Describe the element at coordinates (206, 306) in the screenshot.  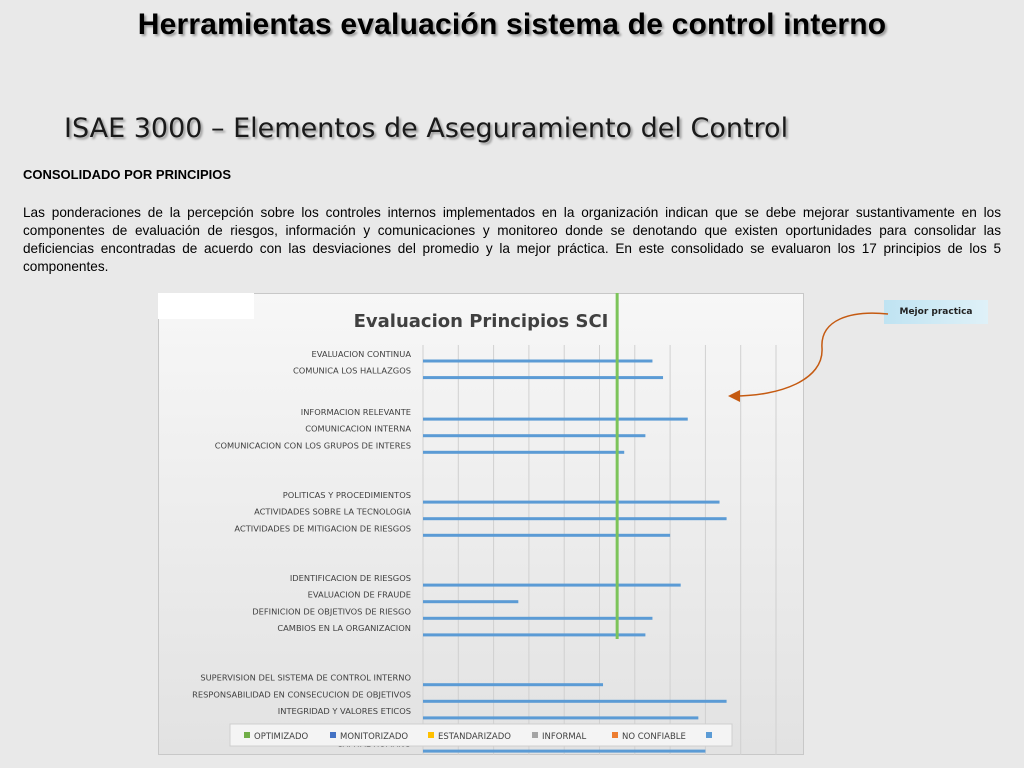
I see `chart-corner-patch` at that location.